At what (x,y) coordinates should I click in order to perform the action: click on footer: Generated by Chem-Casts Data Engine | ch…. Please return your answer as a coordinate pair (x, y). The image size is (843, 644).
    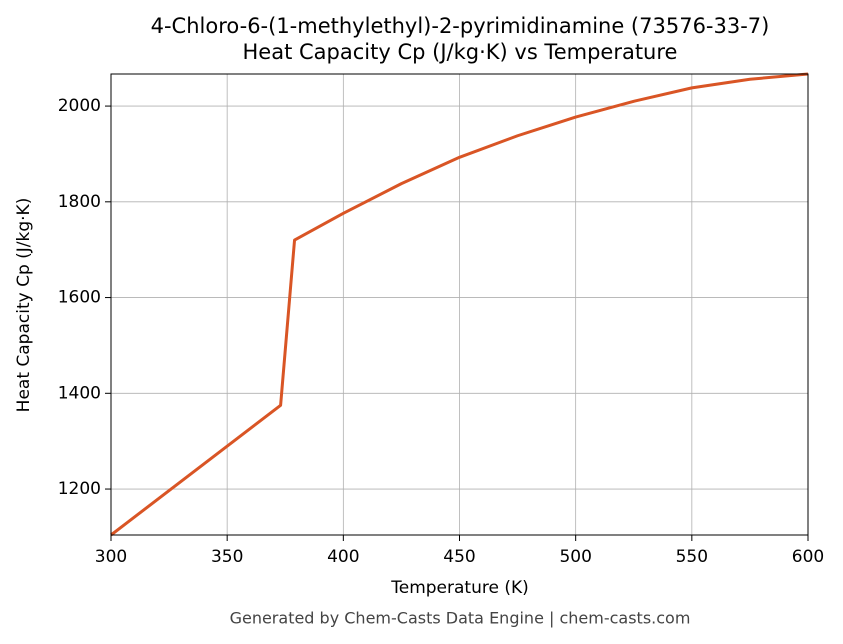
    Looking at the image, I should click on (460, 618).